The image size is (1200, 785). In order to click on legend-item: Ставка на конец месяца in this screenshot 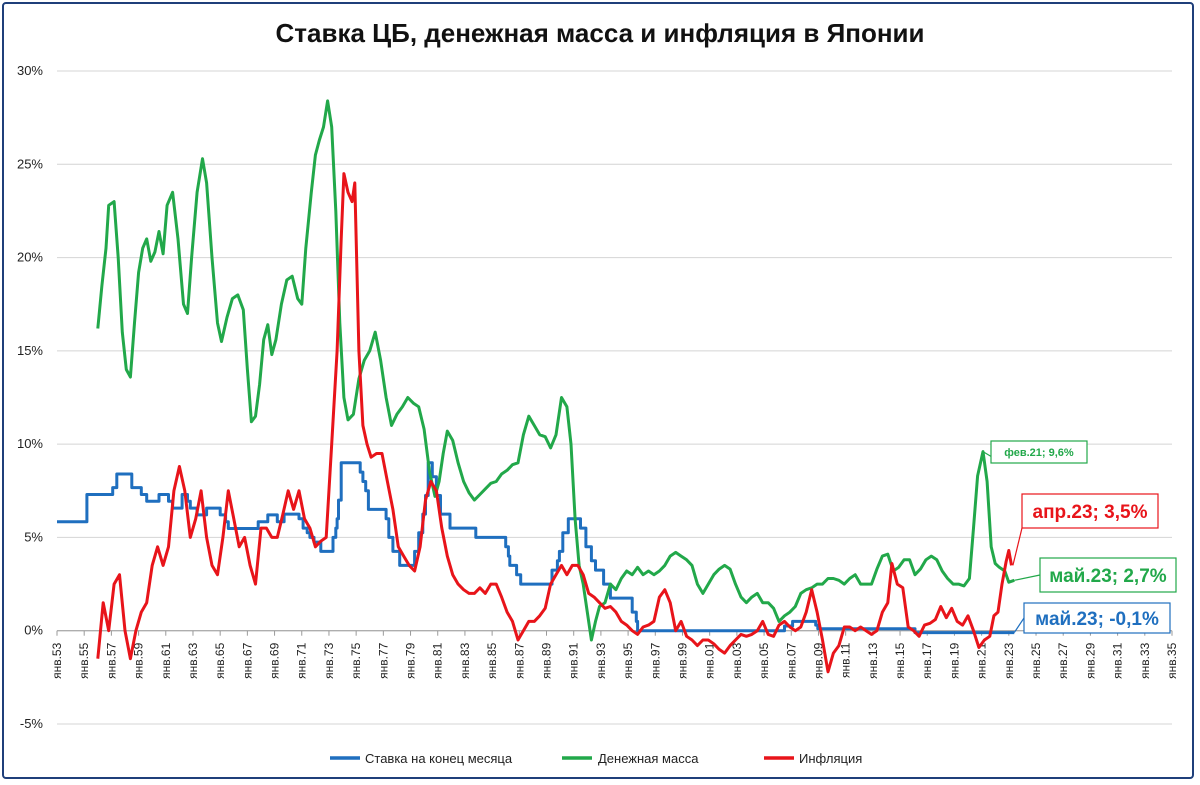, I will do `click(421, 758)`.